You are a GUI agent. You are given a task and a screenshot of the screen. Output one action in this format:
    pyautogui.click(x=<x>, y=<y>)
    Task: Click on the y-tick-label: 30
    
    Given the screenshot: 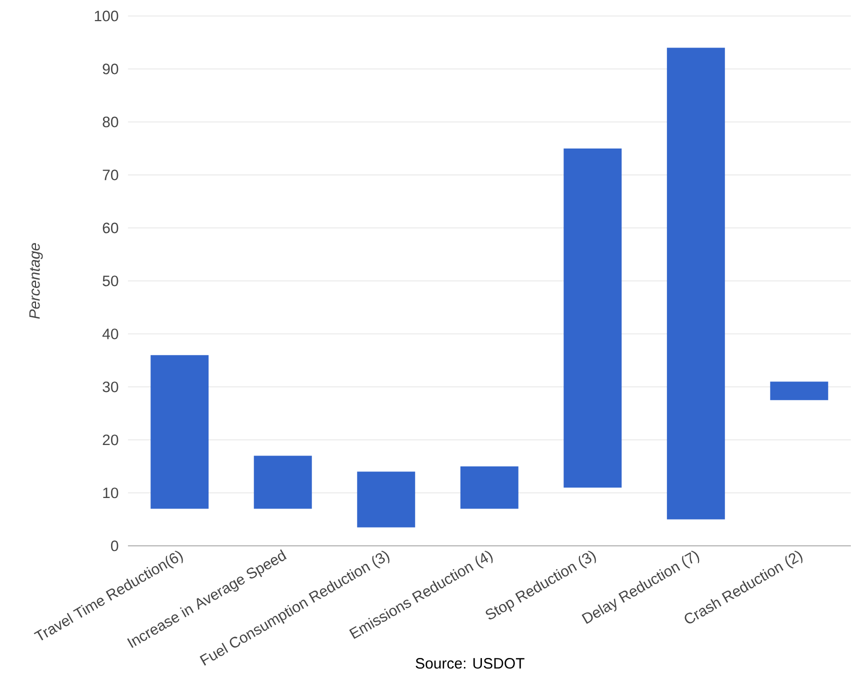 What is the action you would take?
    pyautogui.click(x=110, y=387)
    